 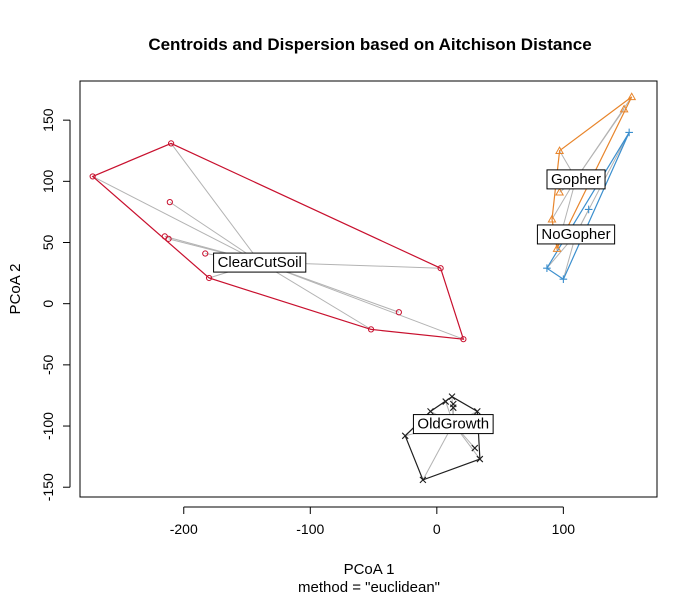 I want to click on hull-nogopher, so click(x=588, y=206).